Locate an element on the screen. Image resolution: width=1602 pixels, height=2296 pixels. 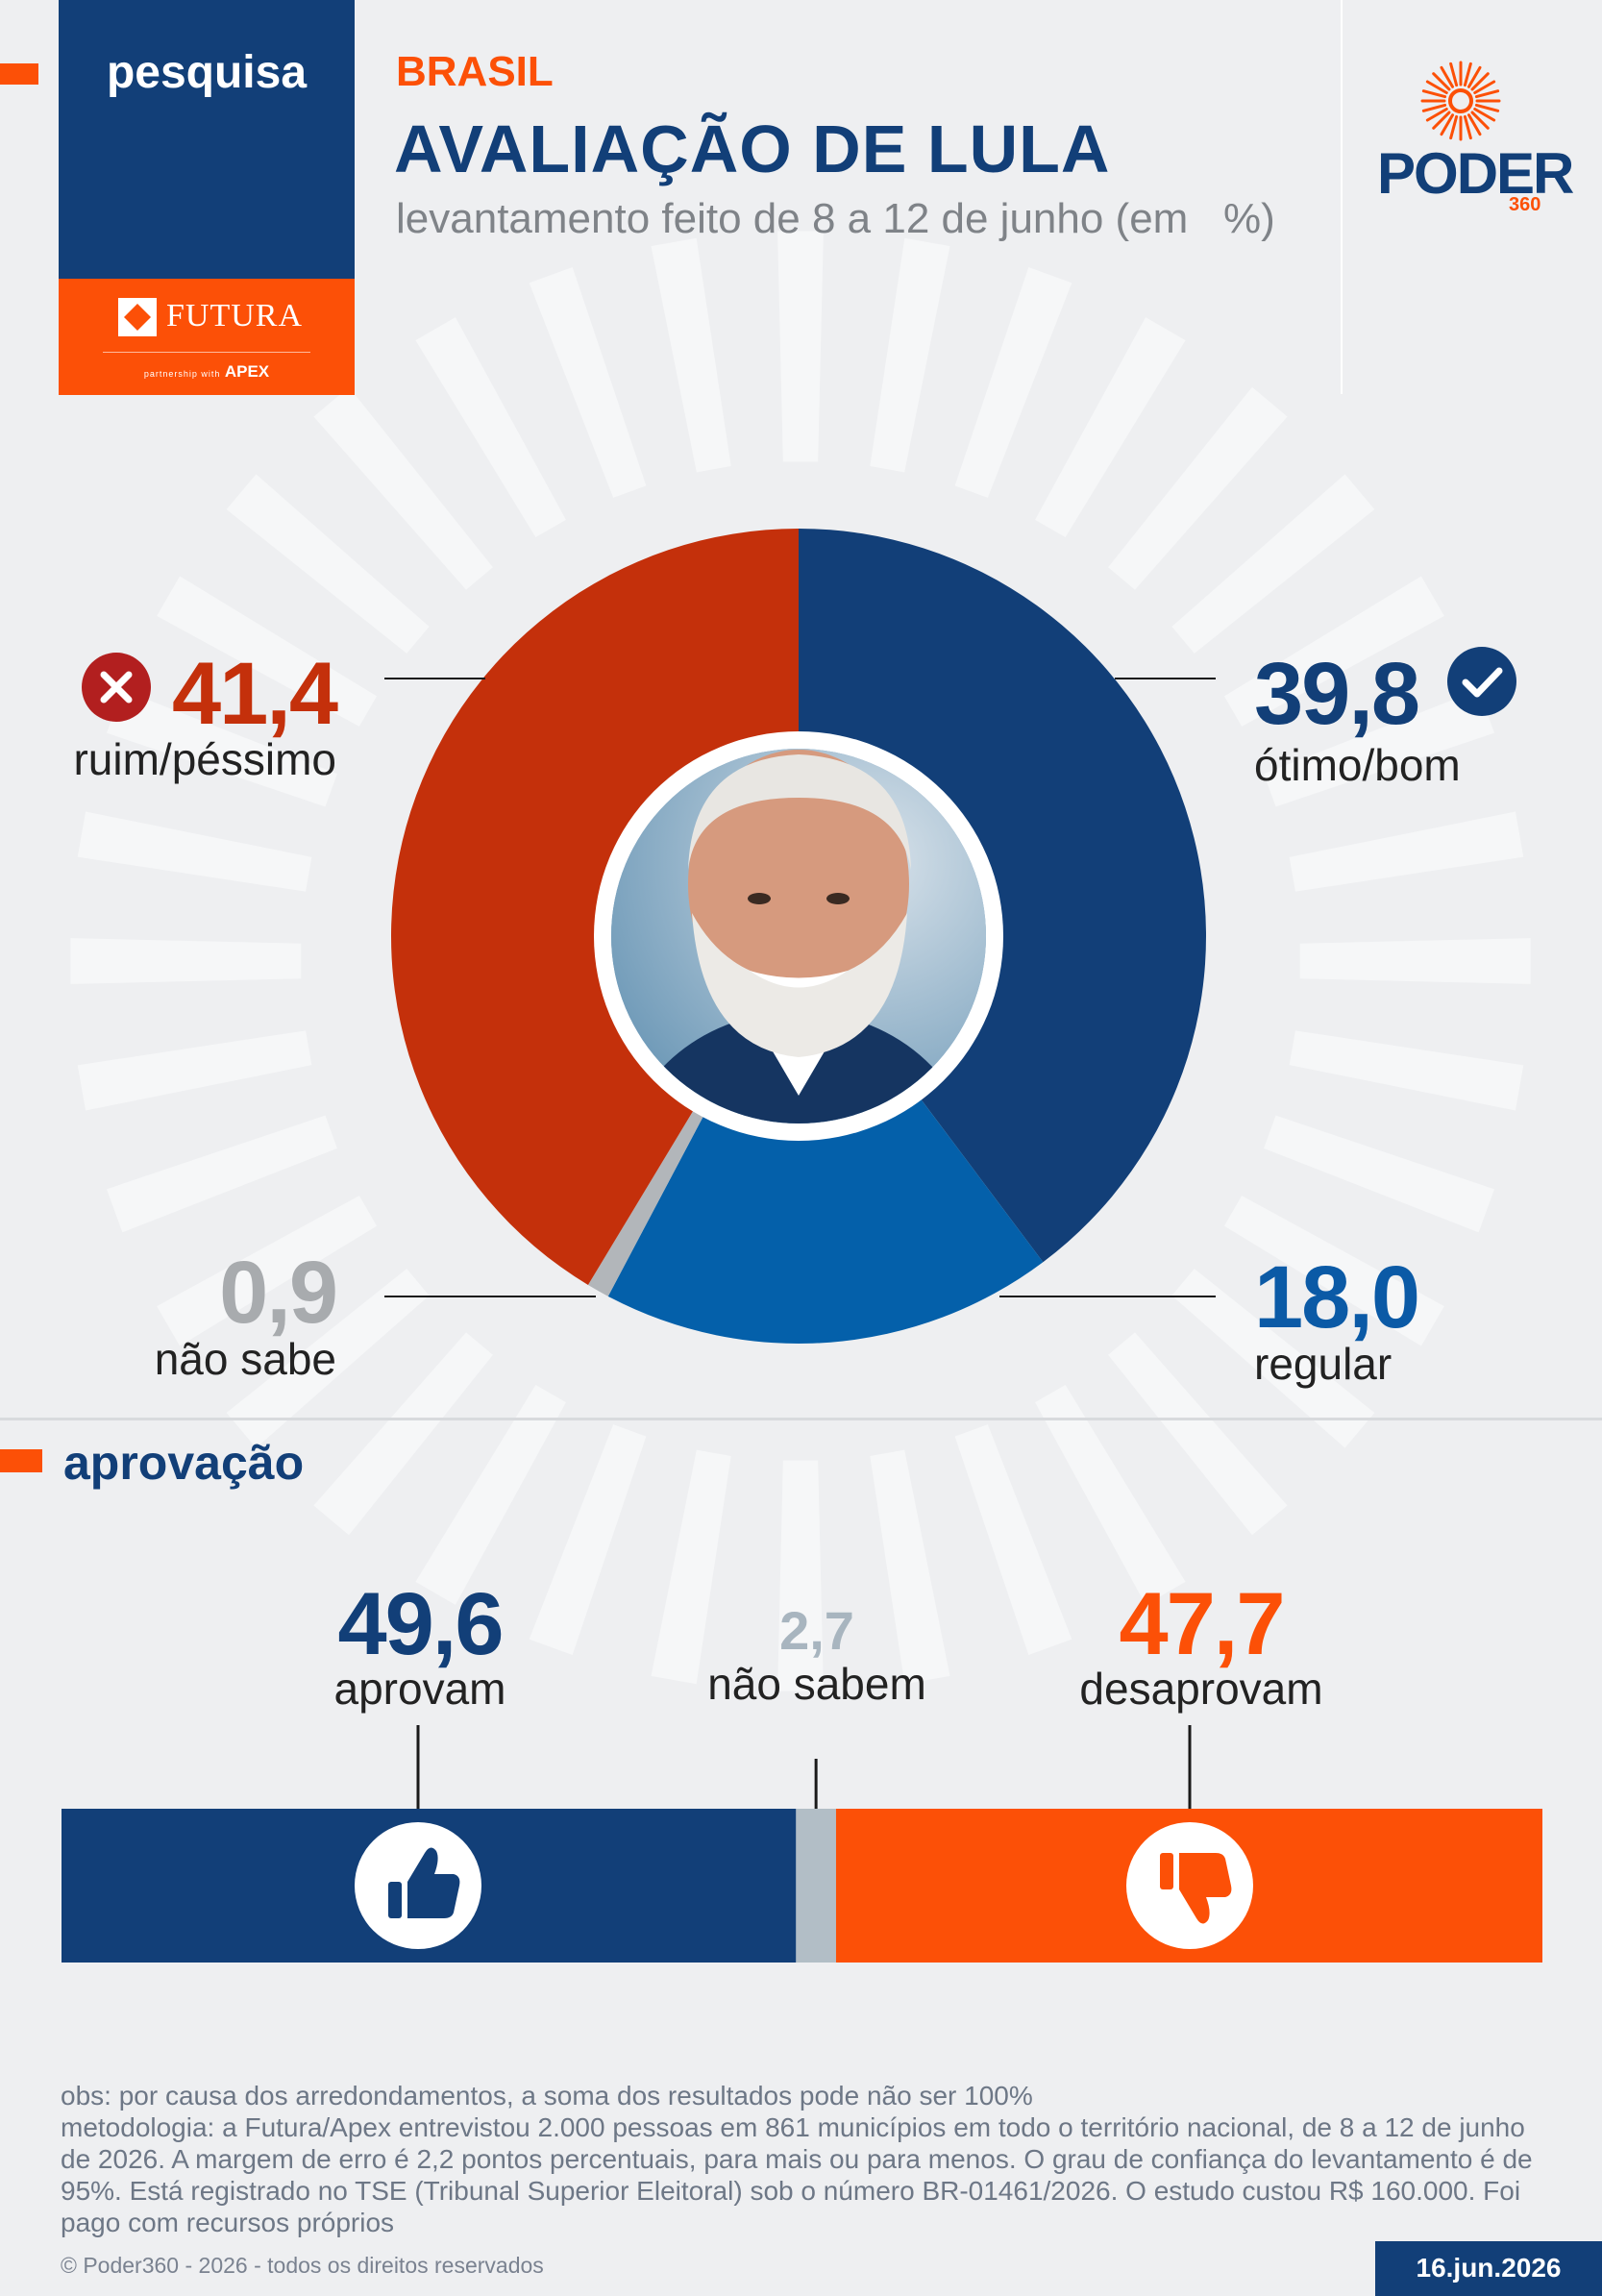
approval-bar-chart is located at coordinates (802, 1844).